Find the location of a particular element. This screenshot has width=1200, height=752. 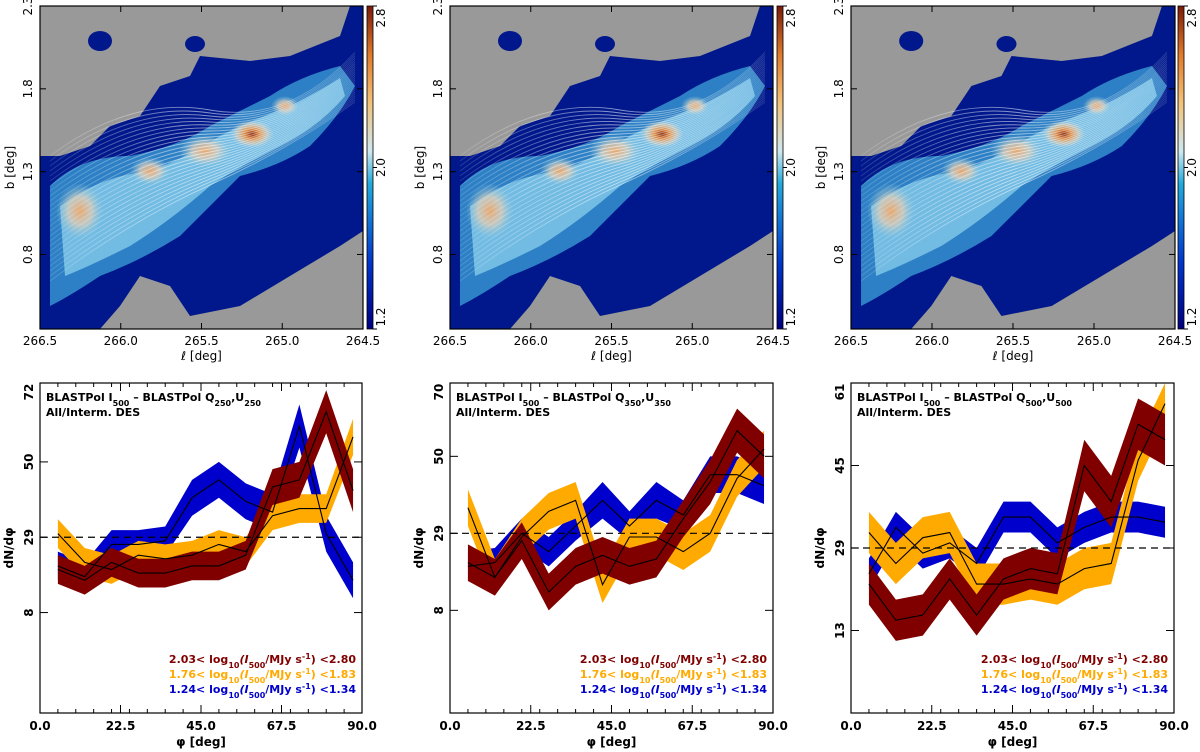

panel-annotation: BLASTPol I500 – BLASTPol Q500,U500 is located at coordinates (964, 399).